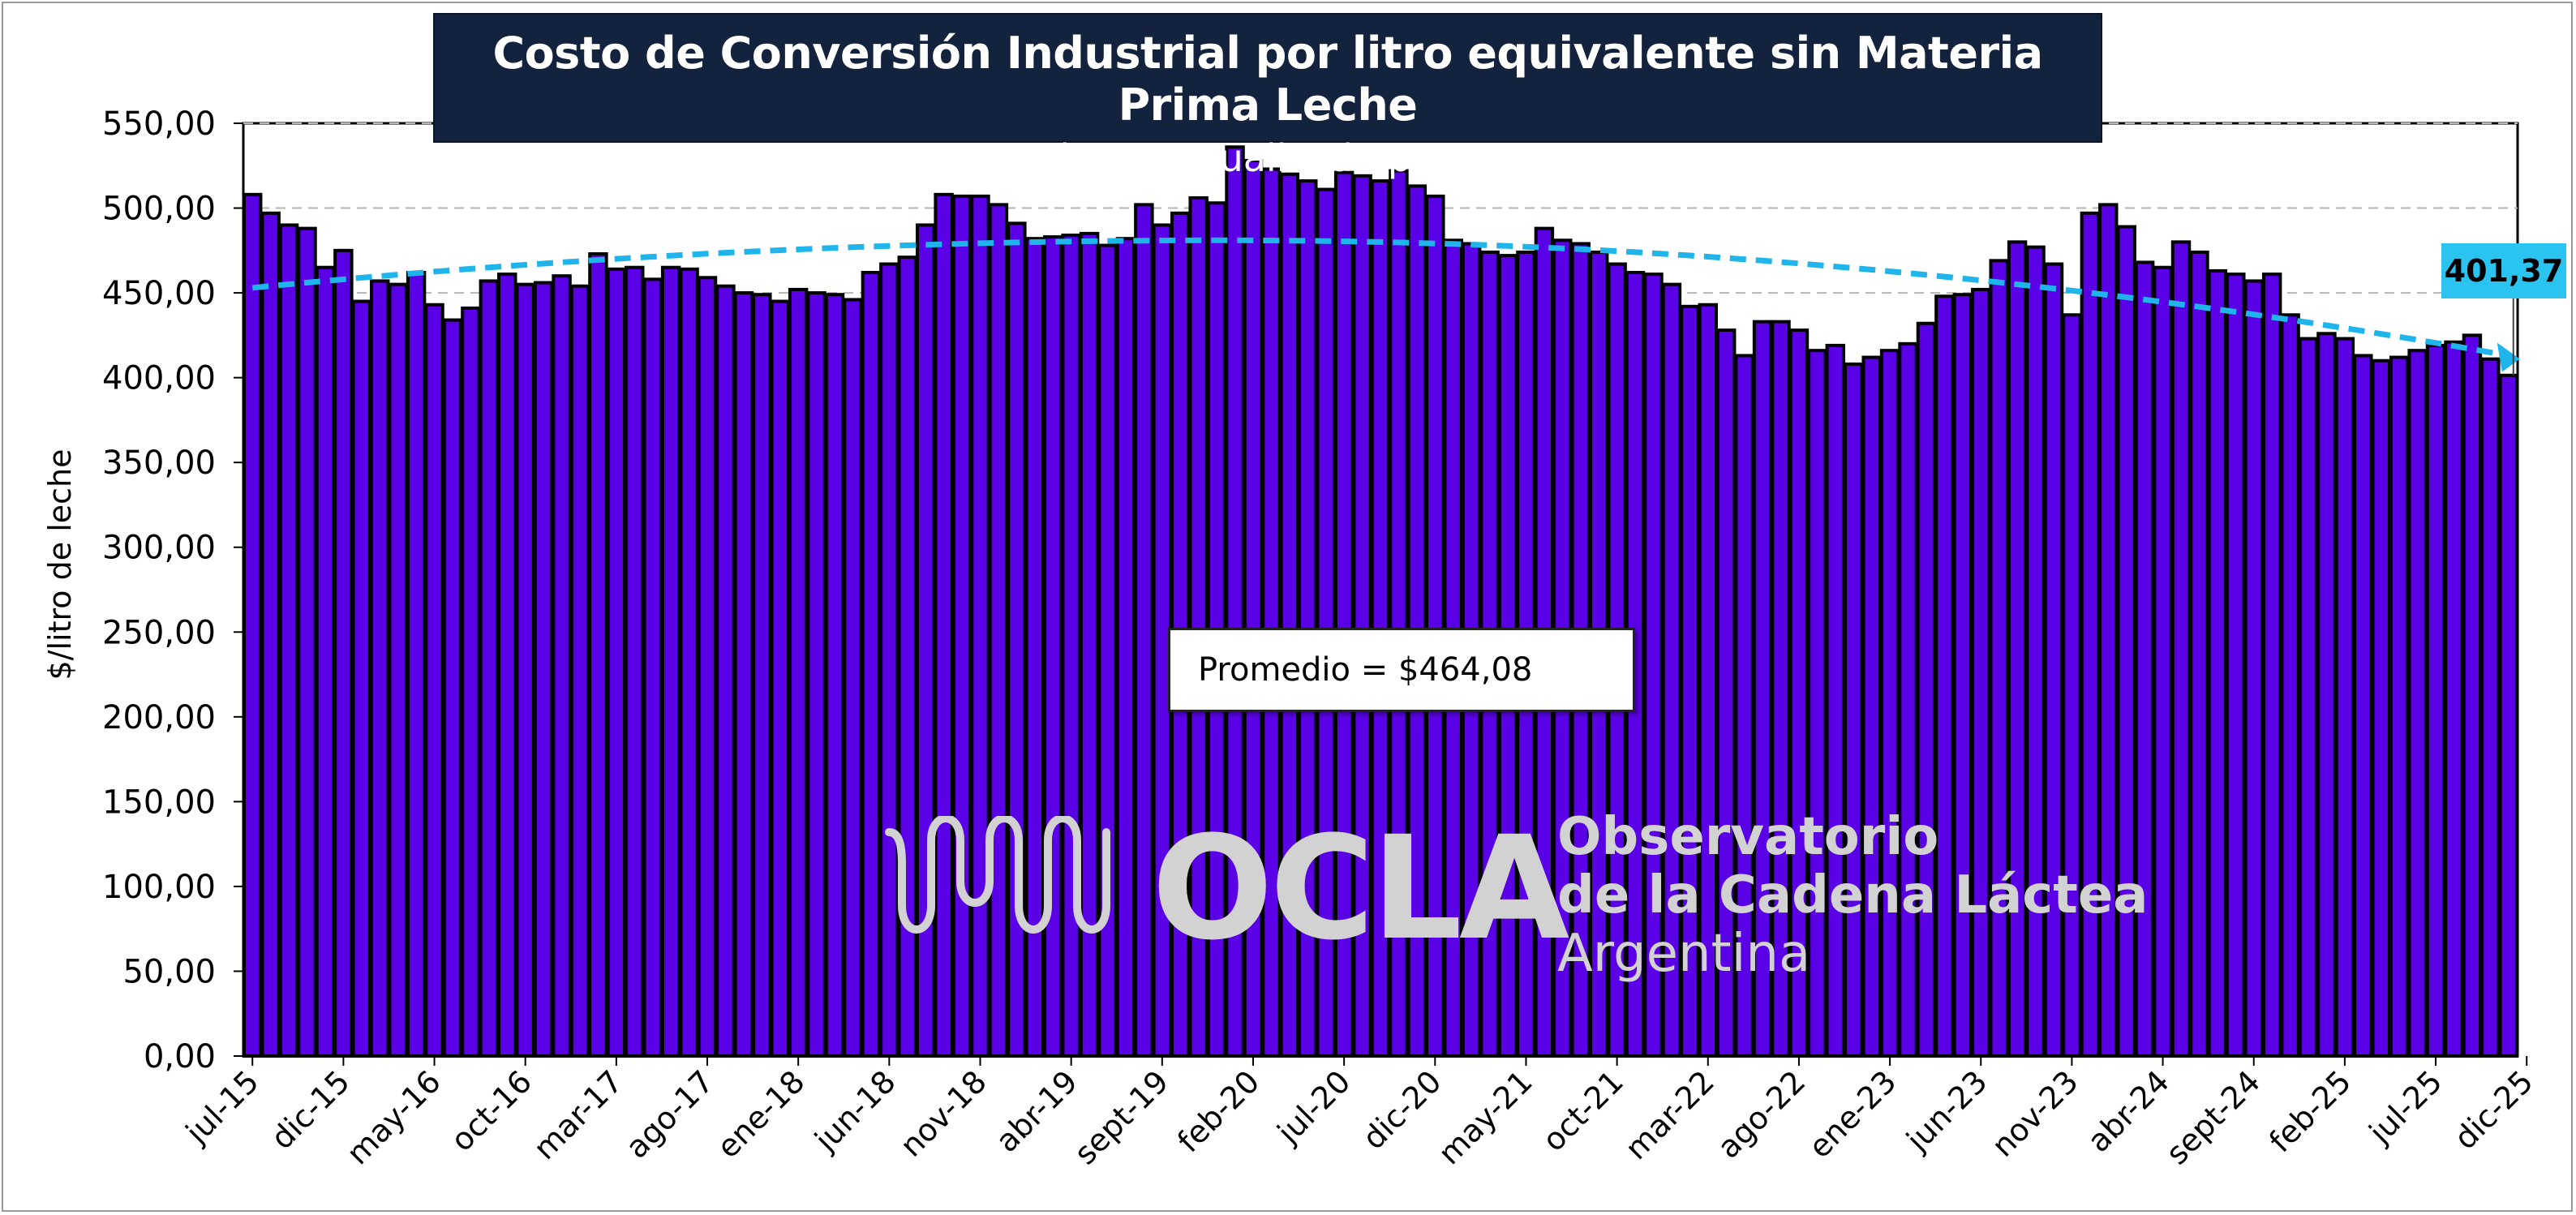 The image size is (2576, 1215). I want to click on x-tick-label: sept-24, so click(2213, 1117).